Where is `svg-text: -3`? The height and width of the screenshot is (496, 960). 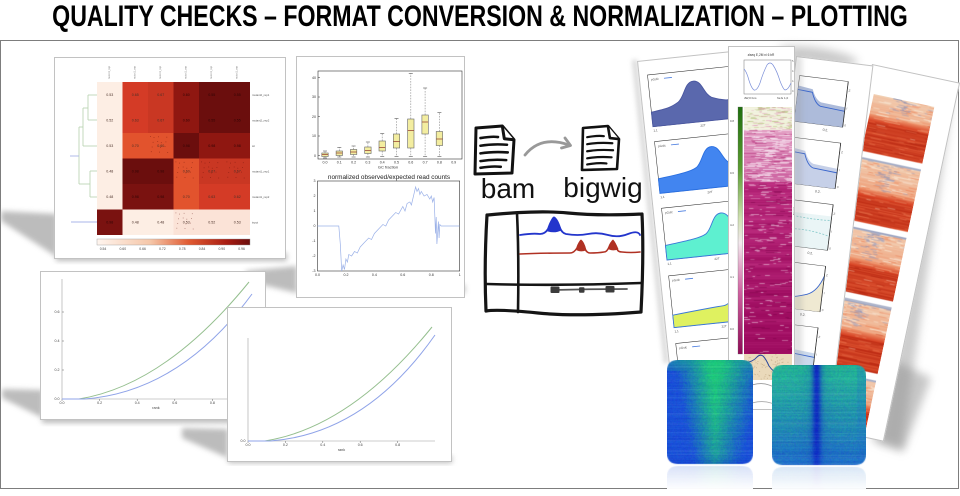
svg-text: -3 is located at coordinates (313, 271).